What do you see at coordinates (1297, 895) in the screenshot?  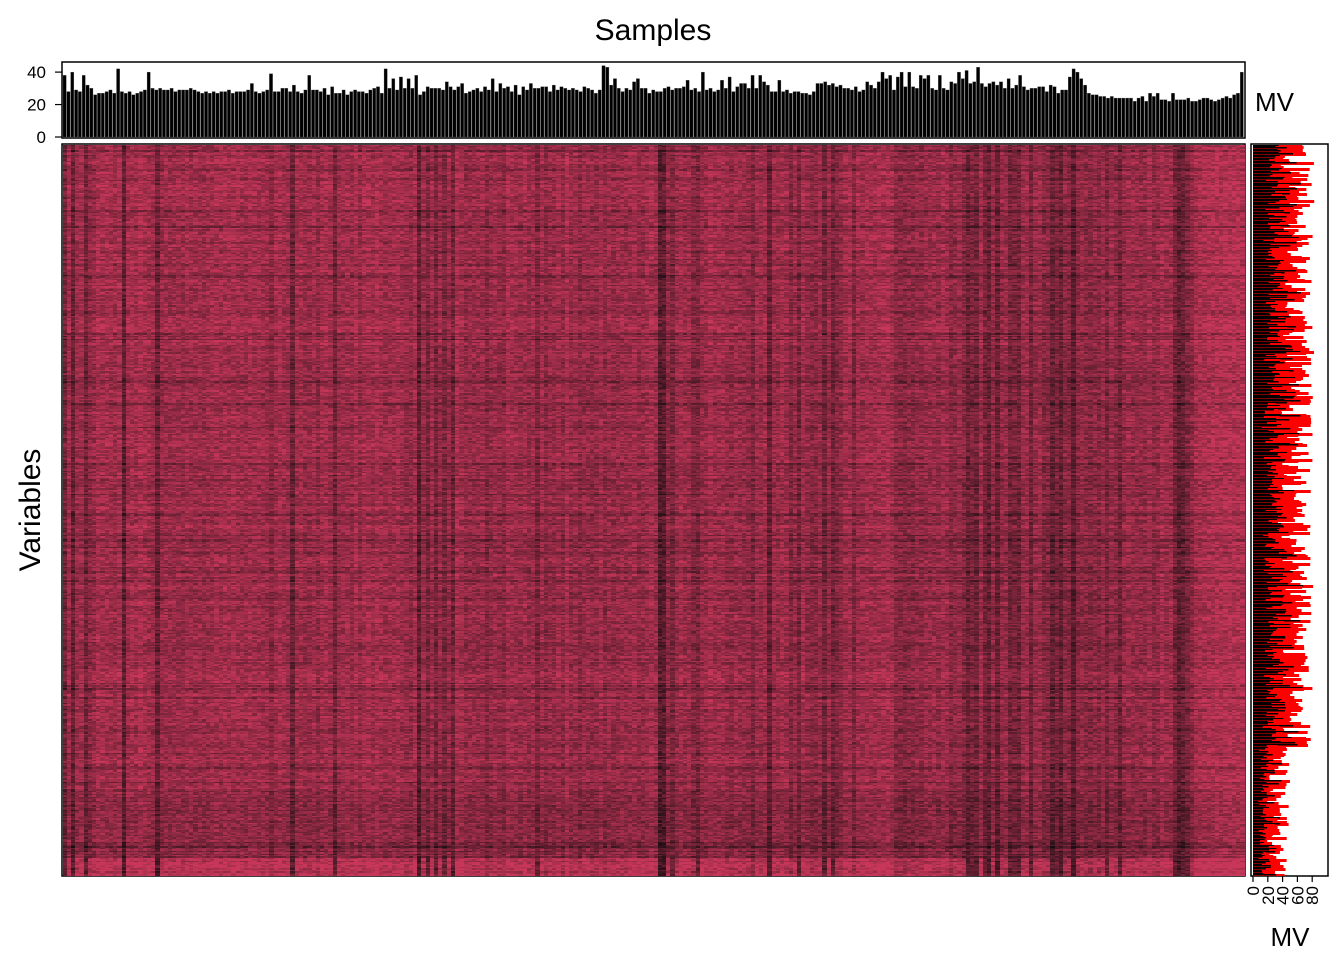 I see `x-tick-label: 60` at bounding box center [1297, 895].